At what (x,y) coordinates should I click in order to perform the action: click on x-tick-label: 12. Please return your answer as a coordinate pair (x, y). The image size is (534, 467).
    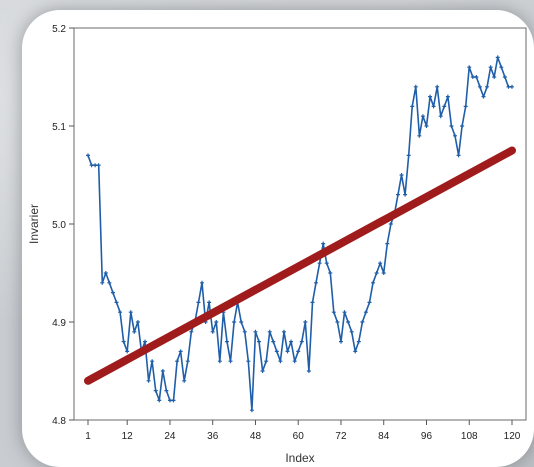
    Looking at the image, I should click on (128, 436).